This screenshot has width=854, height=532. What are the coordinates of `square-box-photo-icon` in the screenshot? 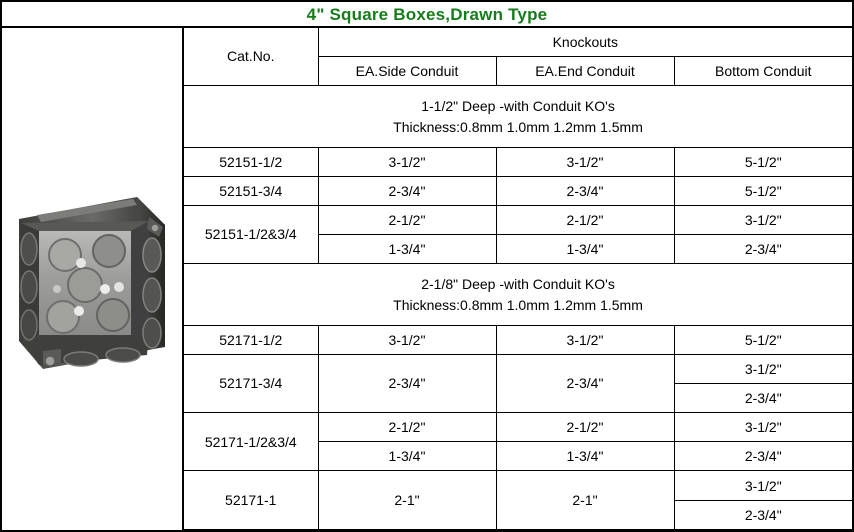 It's located at (92, 279).